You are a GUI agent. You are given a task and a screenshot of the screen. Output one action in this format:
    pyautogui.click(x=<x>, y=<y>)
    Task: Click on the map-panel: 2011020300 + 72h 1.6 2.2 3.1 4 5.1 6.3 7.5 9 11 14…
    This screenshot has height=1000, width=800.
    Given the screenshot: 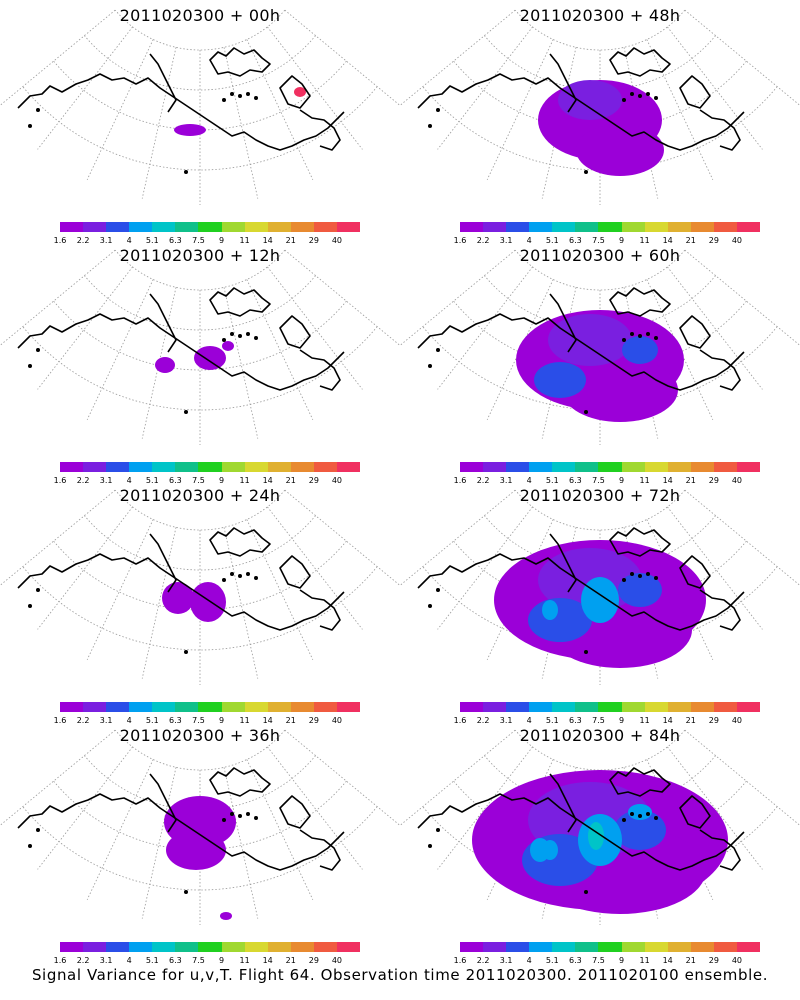 What is the action you would take?
    pyautogui.click(x=600, y=602)
    